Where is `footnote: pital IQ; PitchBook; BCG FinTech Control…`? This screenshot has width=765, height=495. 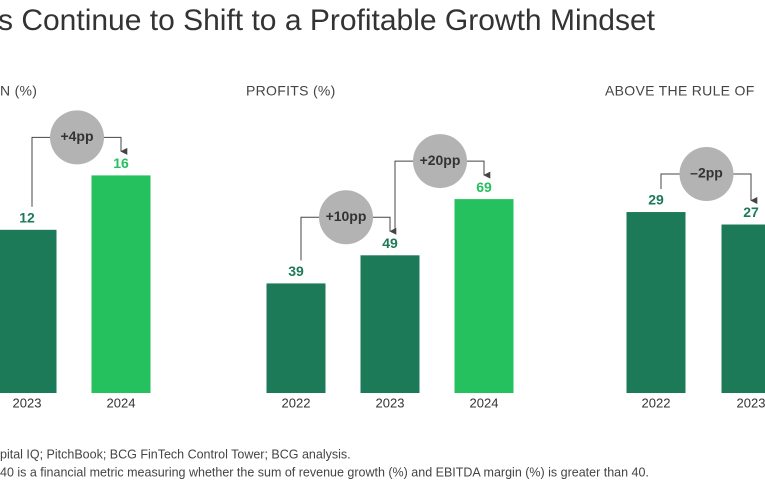
footnote: pital IQ; PitchBook; BCG FinTech Control… is located at coordinates (175, 454).